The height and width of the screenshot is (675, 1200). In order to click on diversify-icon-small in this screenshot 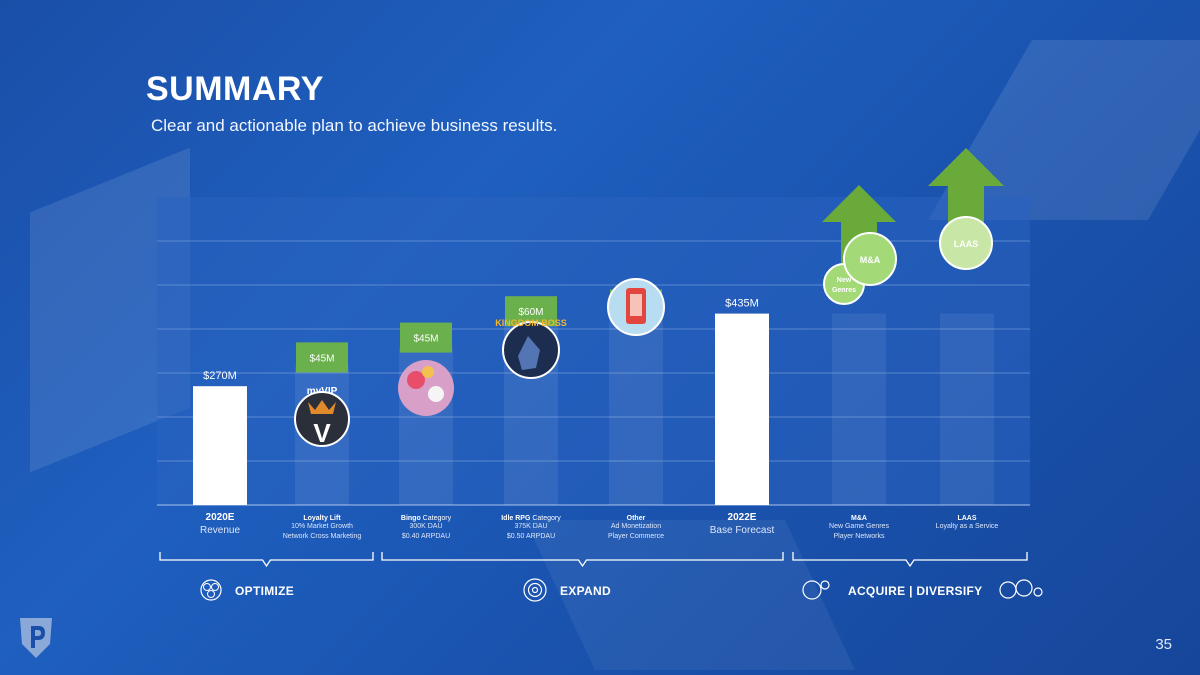, I will do `click(1038, 592)`.